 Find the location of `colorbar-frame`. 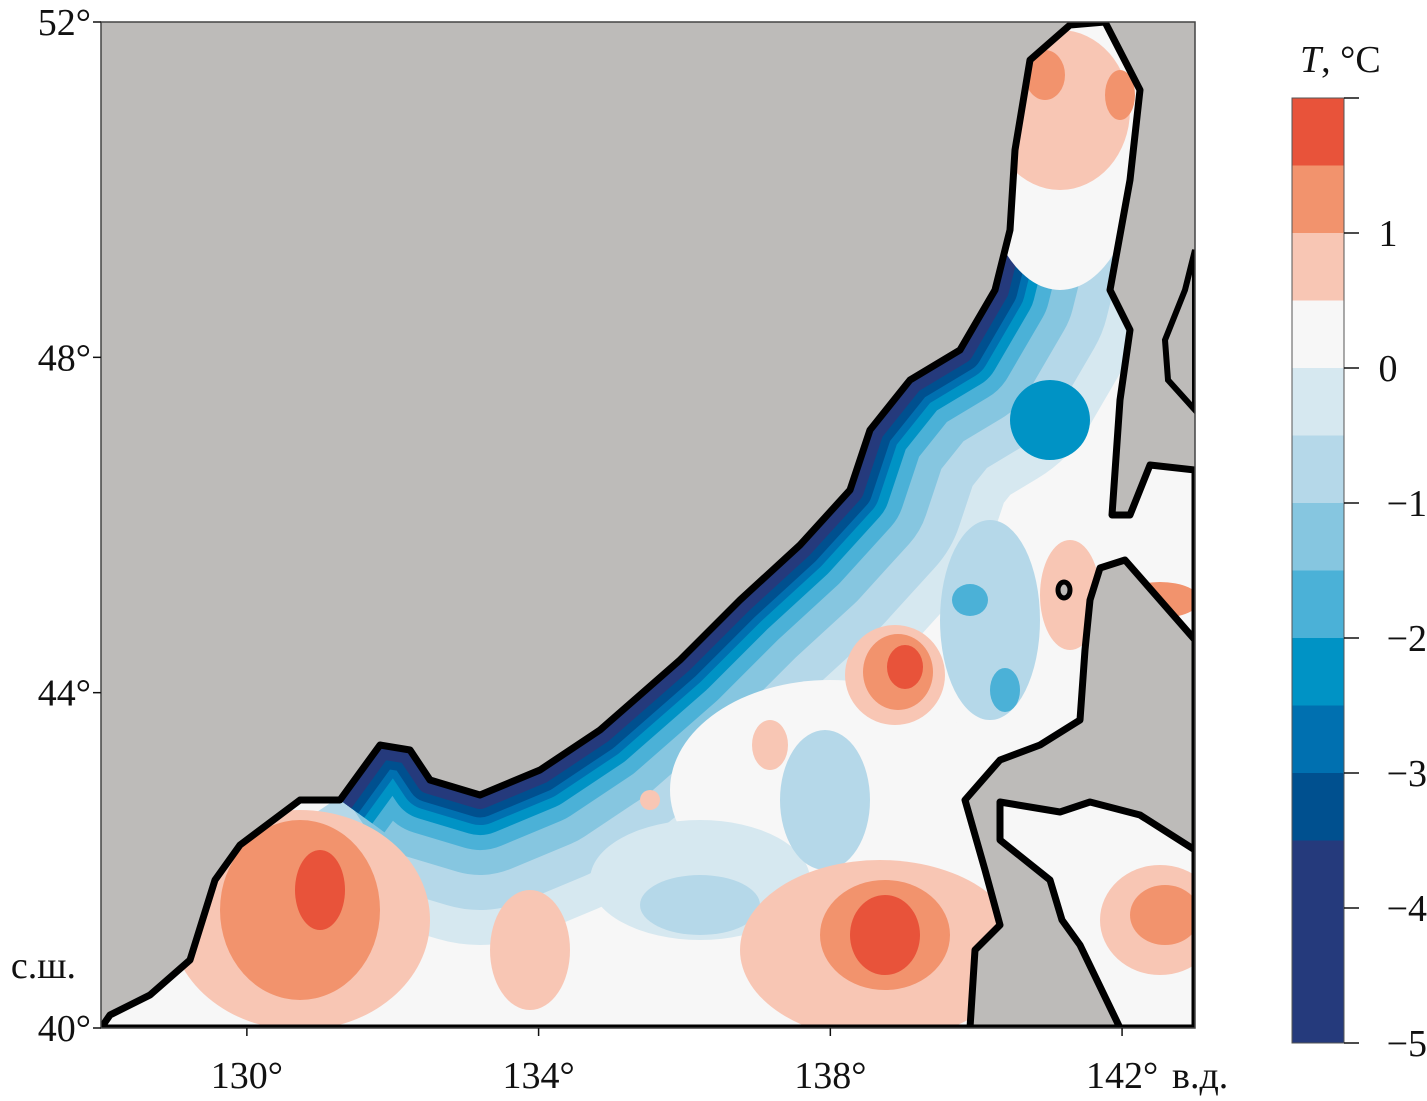

colorbar-frame is located at coordinates (1318, 570).